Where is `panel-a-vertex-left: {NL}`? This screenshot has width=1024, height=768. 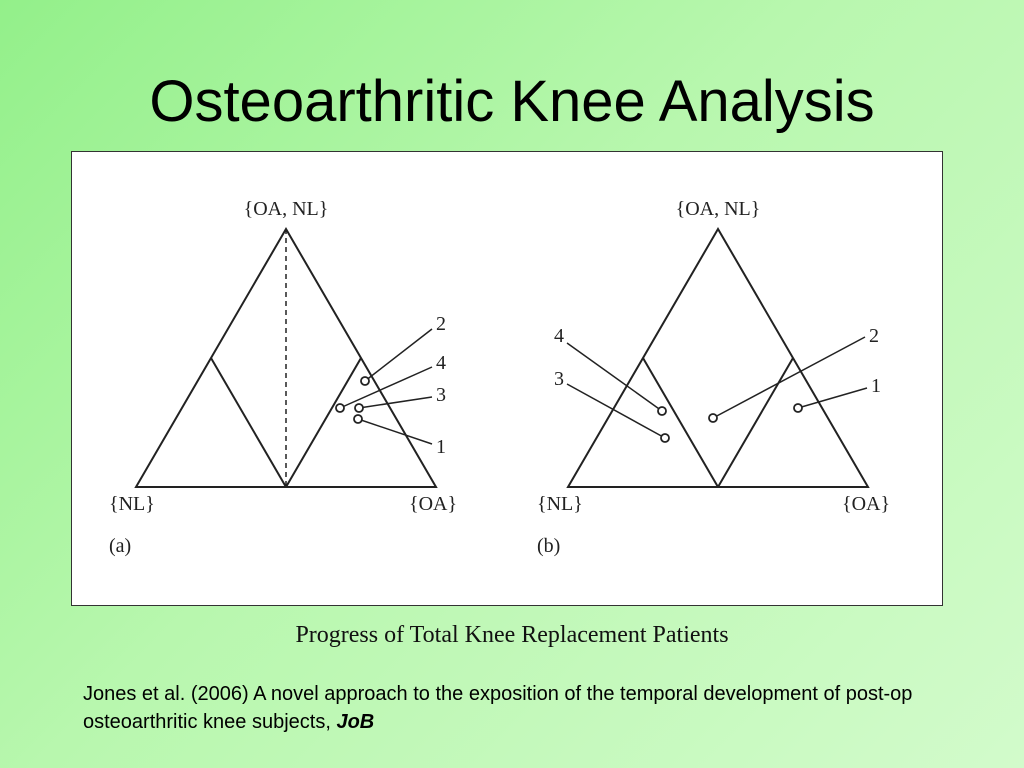
panel-a-vertex-left: {NL} is located at coordinates (132, 504).